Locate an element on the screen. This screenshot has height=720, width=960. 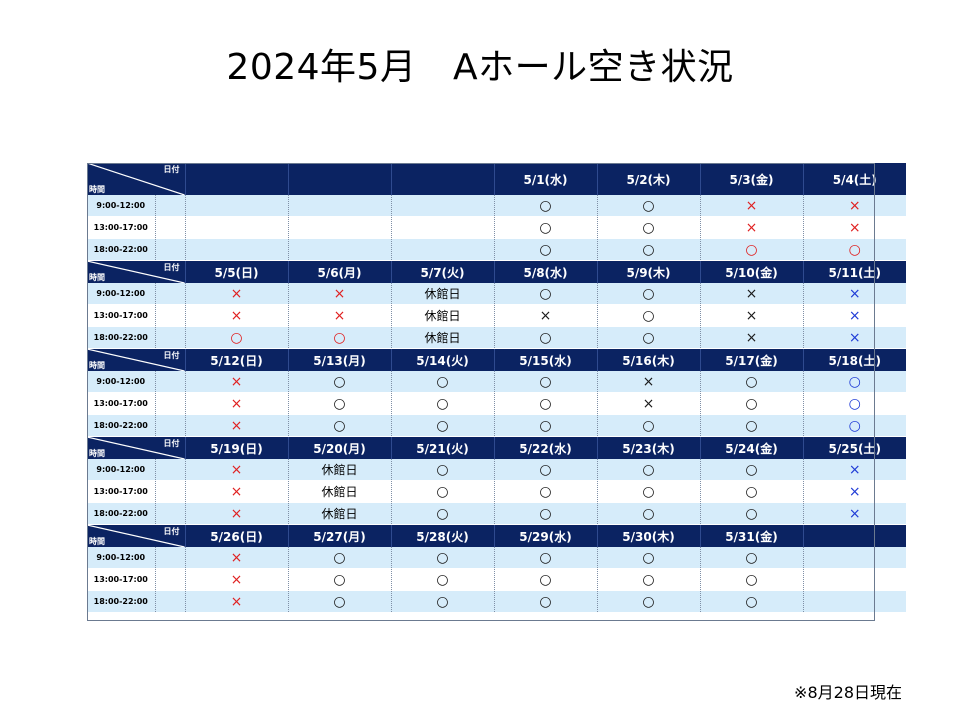
time-slot-row: 13:00-17:00 × ○ ○ ○ × ○ ○ is located at coordinates (496, 403).